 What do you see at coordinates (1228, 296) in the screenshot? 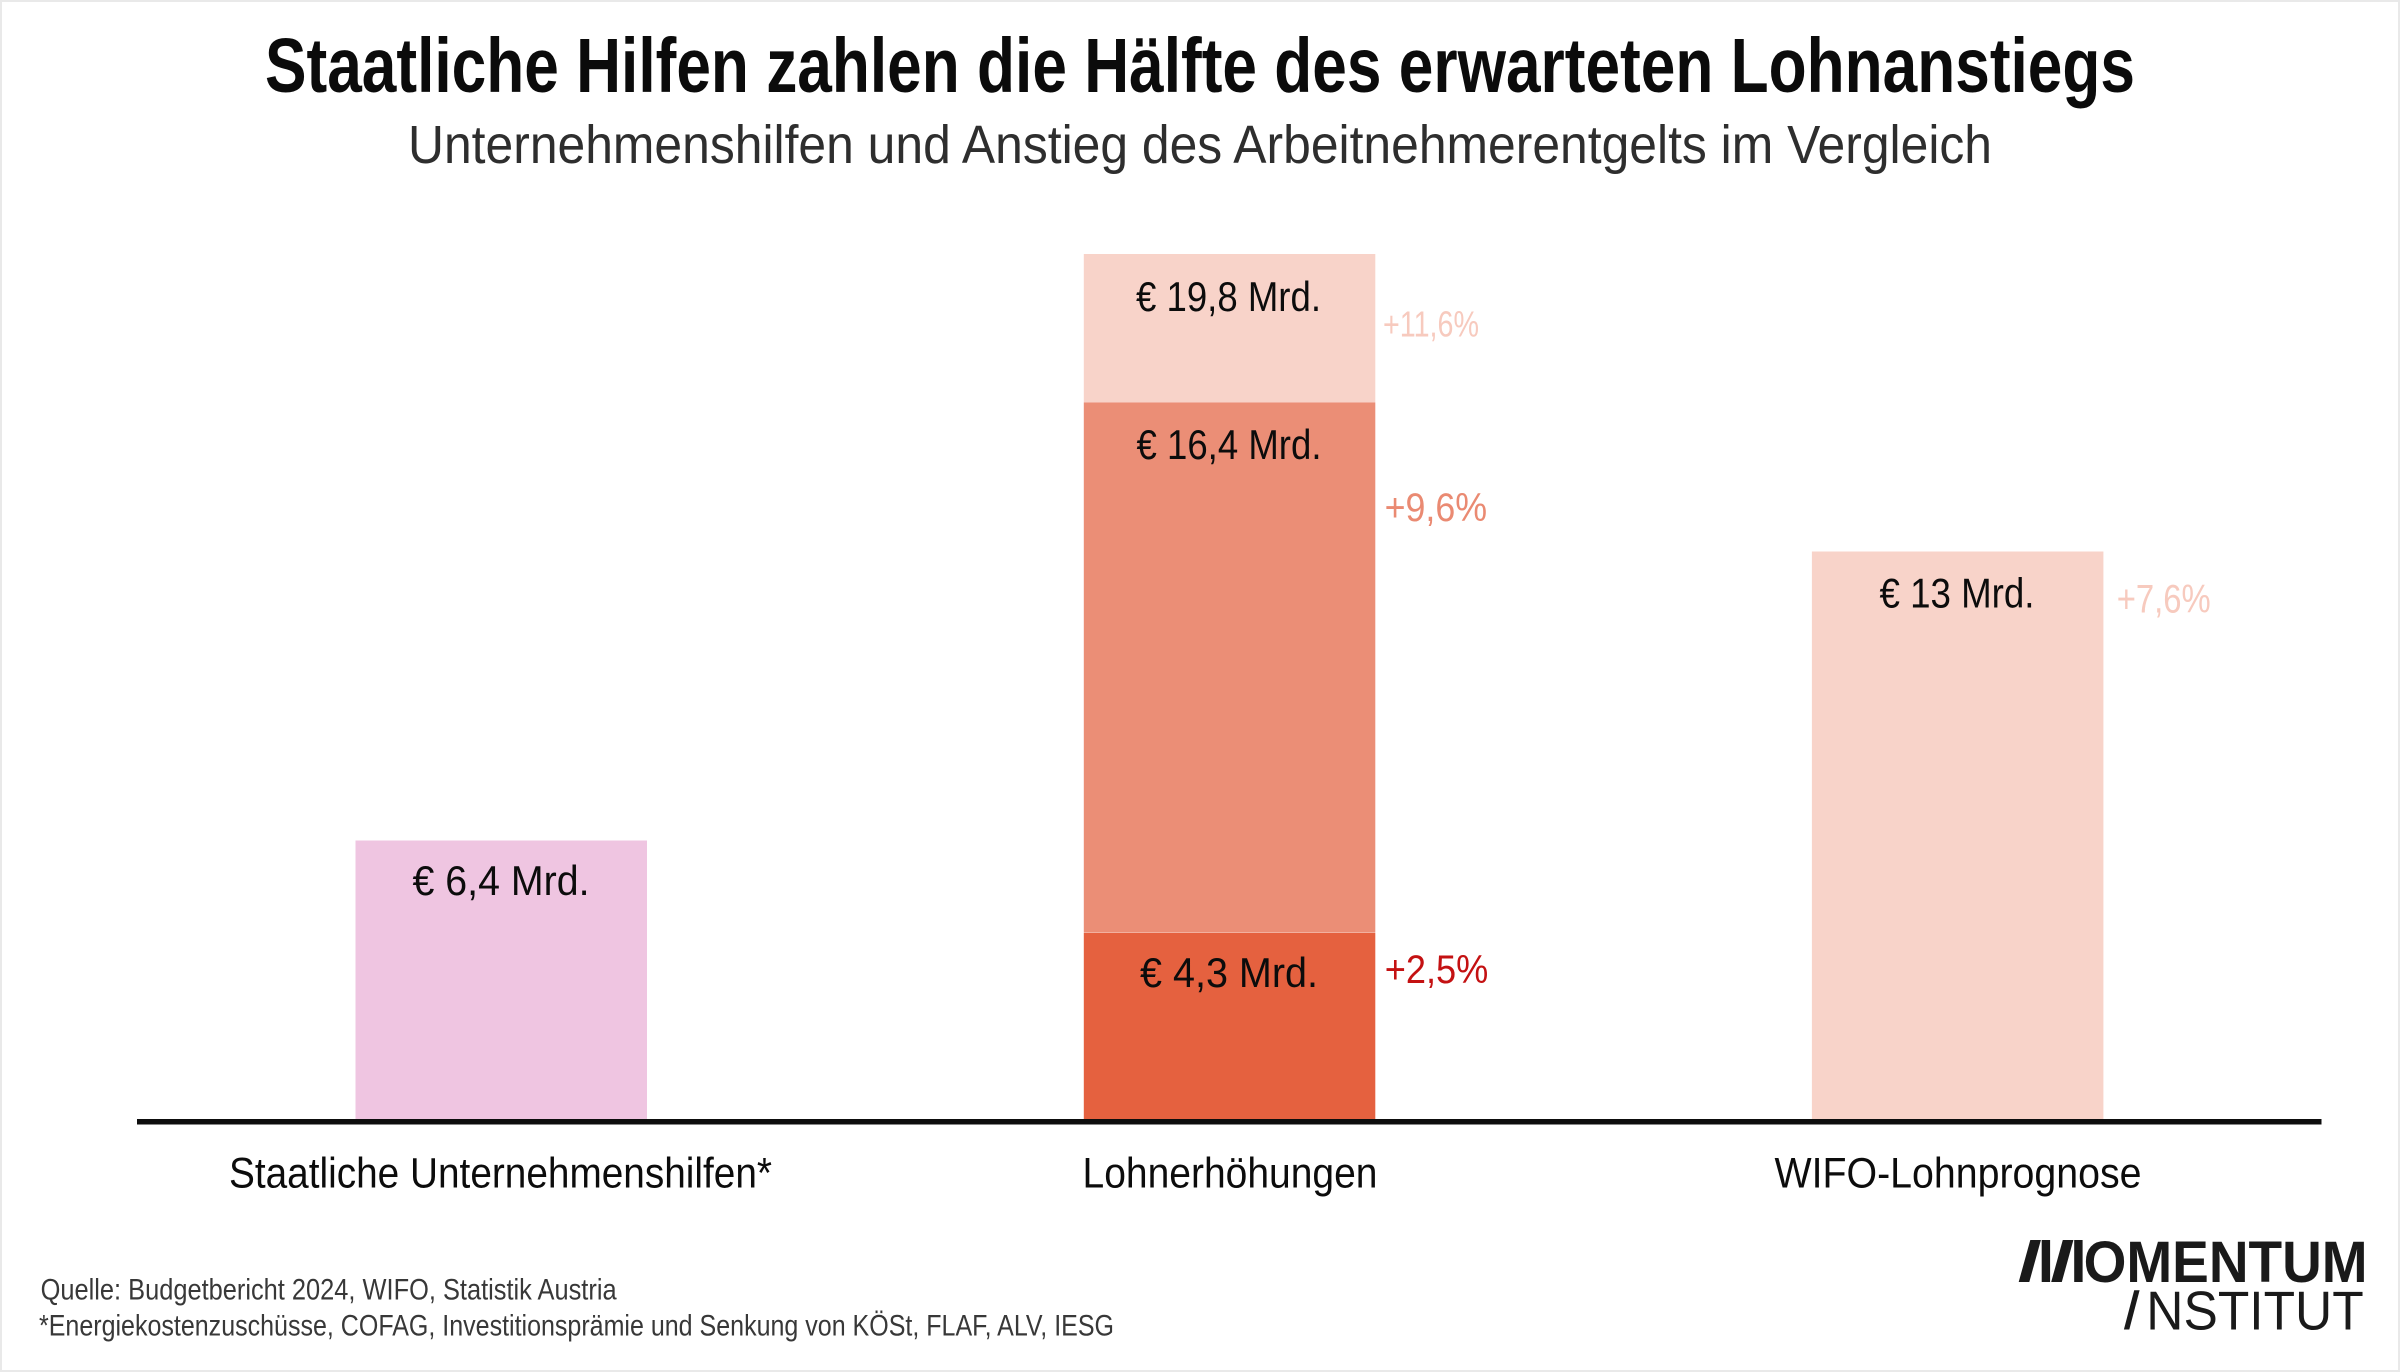
I see `svg-text: € 19,8 Mrd.` at bounding box center [1228, 296].